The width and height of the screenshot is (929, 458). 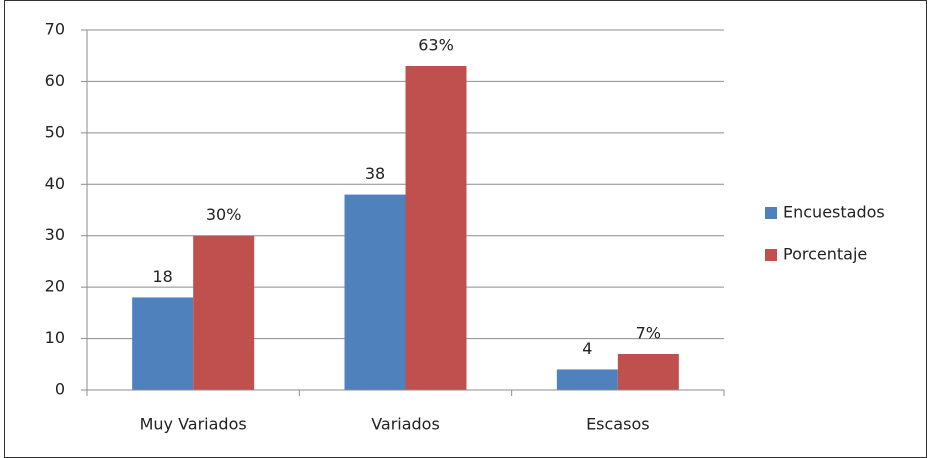 What do you see at coordinates (55, 80) in the screenshot?
I see `y-tick-label: 60` at bounding box center [55, 80].